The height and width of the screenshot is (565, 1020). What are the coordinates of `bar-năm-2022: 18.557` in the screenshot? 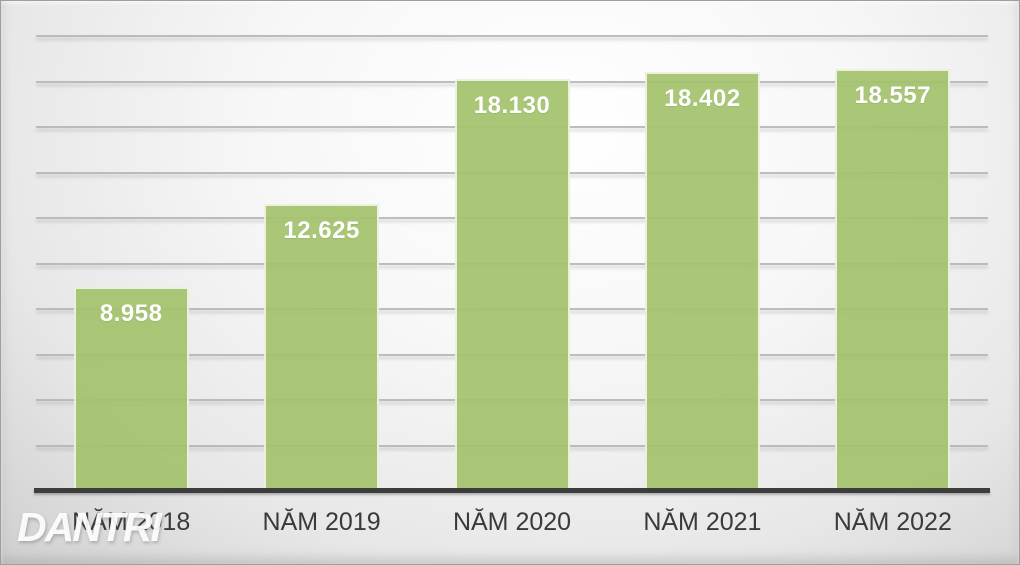 It's located at (893, 279).